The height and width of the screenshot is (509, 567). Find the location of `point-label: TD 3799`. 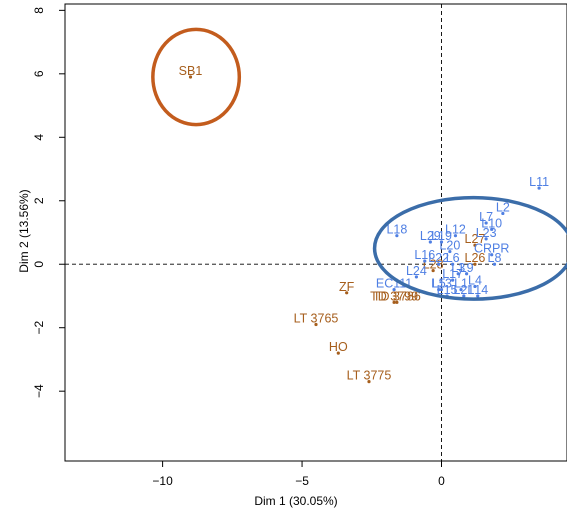

point-label: TD 3799 is located at coordinates (394, 296).